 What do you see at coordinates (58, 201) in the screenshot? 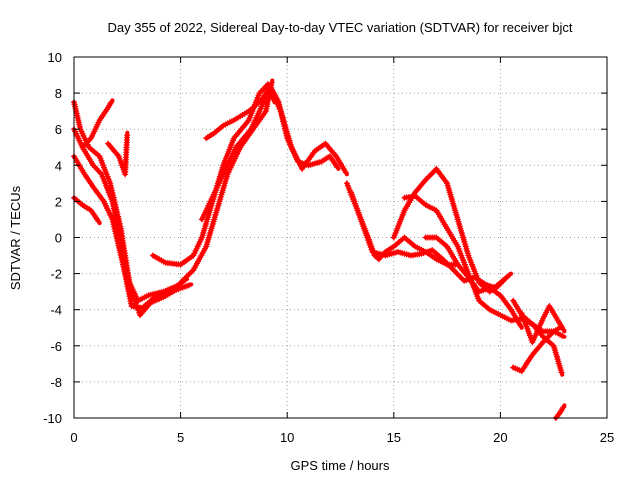
I see `y-tick-label: 2` at bounding box center [58, 201].